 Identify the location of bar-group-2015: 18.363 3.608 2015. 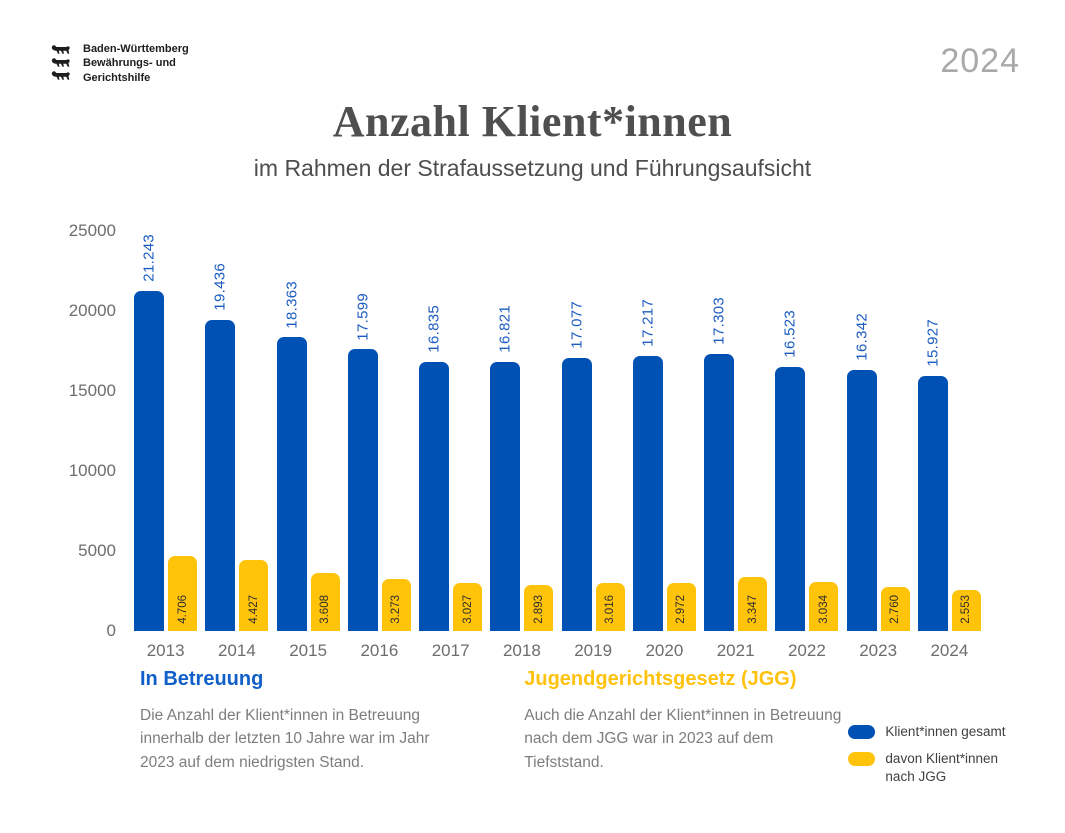
(308, 445).